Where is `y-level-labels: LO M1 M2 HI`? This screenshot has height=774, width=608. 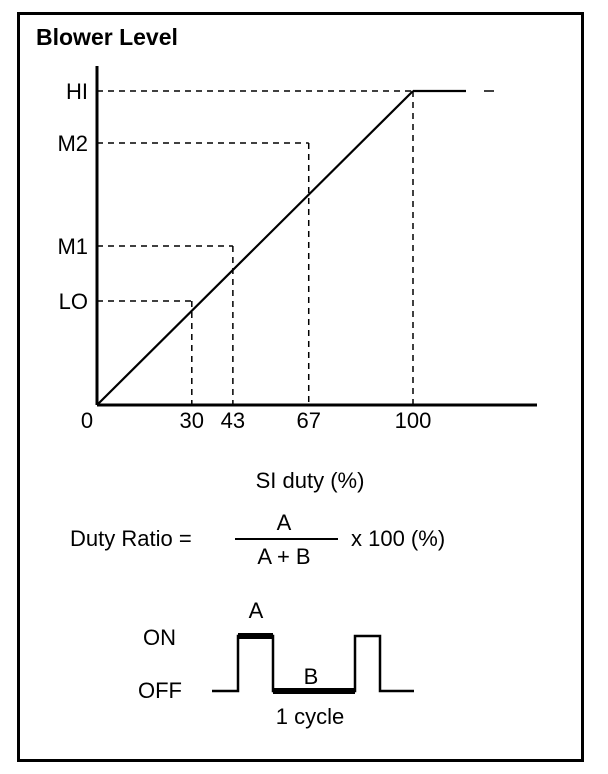 y-level-labels: LO M1 M2 HI is located at coordinates (72, 196).